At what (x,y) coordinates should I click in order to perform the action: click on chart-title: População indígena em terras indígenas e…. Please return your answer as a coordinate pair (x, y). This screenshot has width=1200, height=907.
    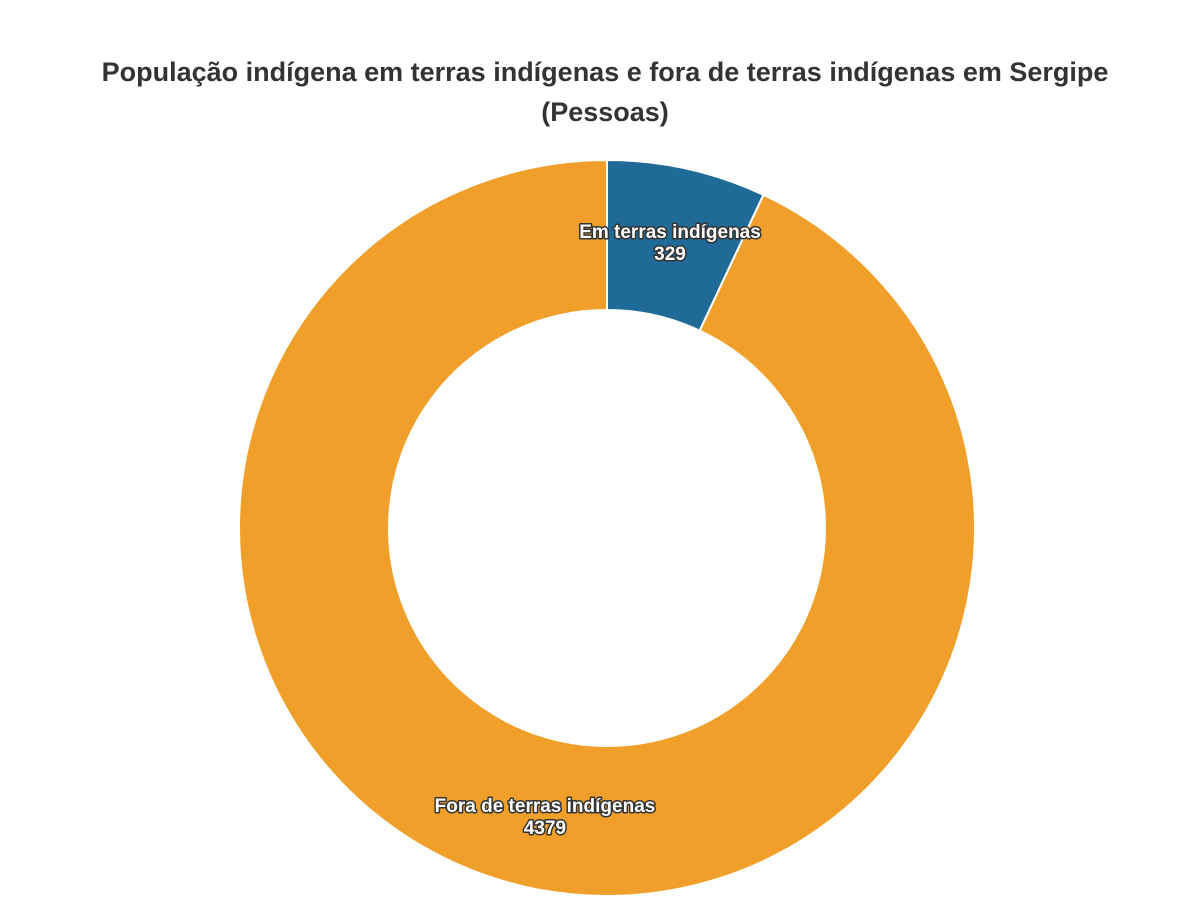
    Looking at the image, I should click on (600, 92).